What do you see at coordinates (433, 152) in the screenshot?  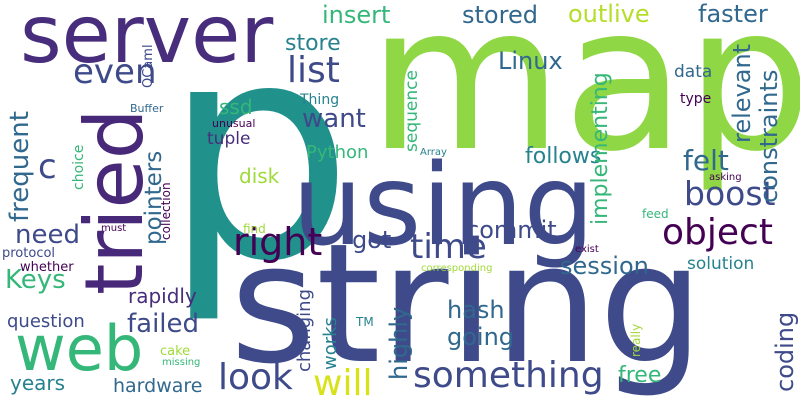 I see `word-array: Array` at bounding box center [433, 152].